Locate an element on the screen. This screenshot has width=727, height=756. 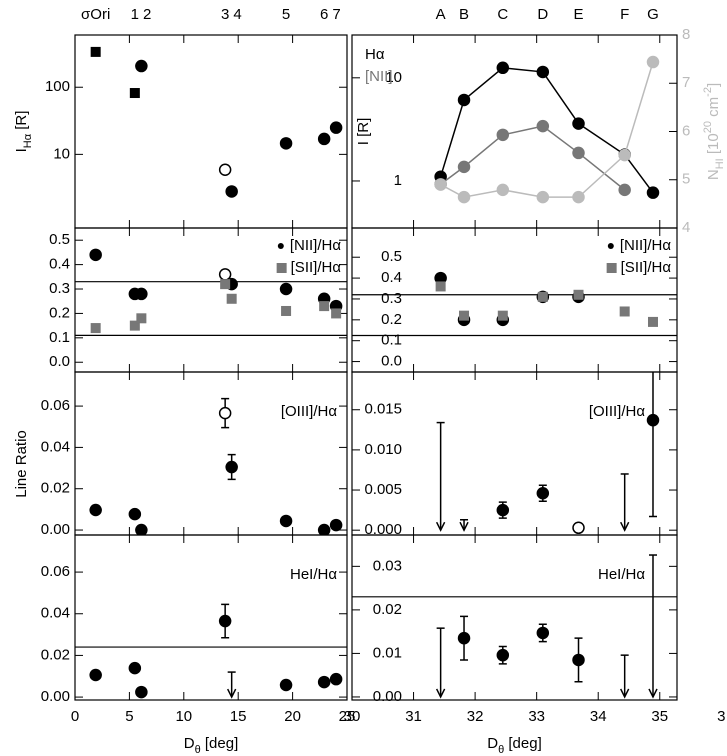
x-tick-label: 20 is located at coordinates (292, 716).